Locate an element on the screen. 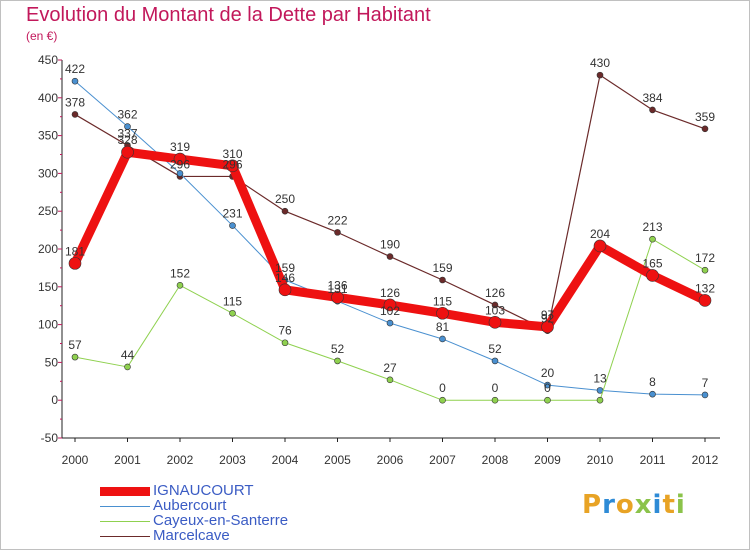  legend-swatch-cayeux is located at coordinates (125, 521).